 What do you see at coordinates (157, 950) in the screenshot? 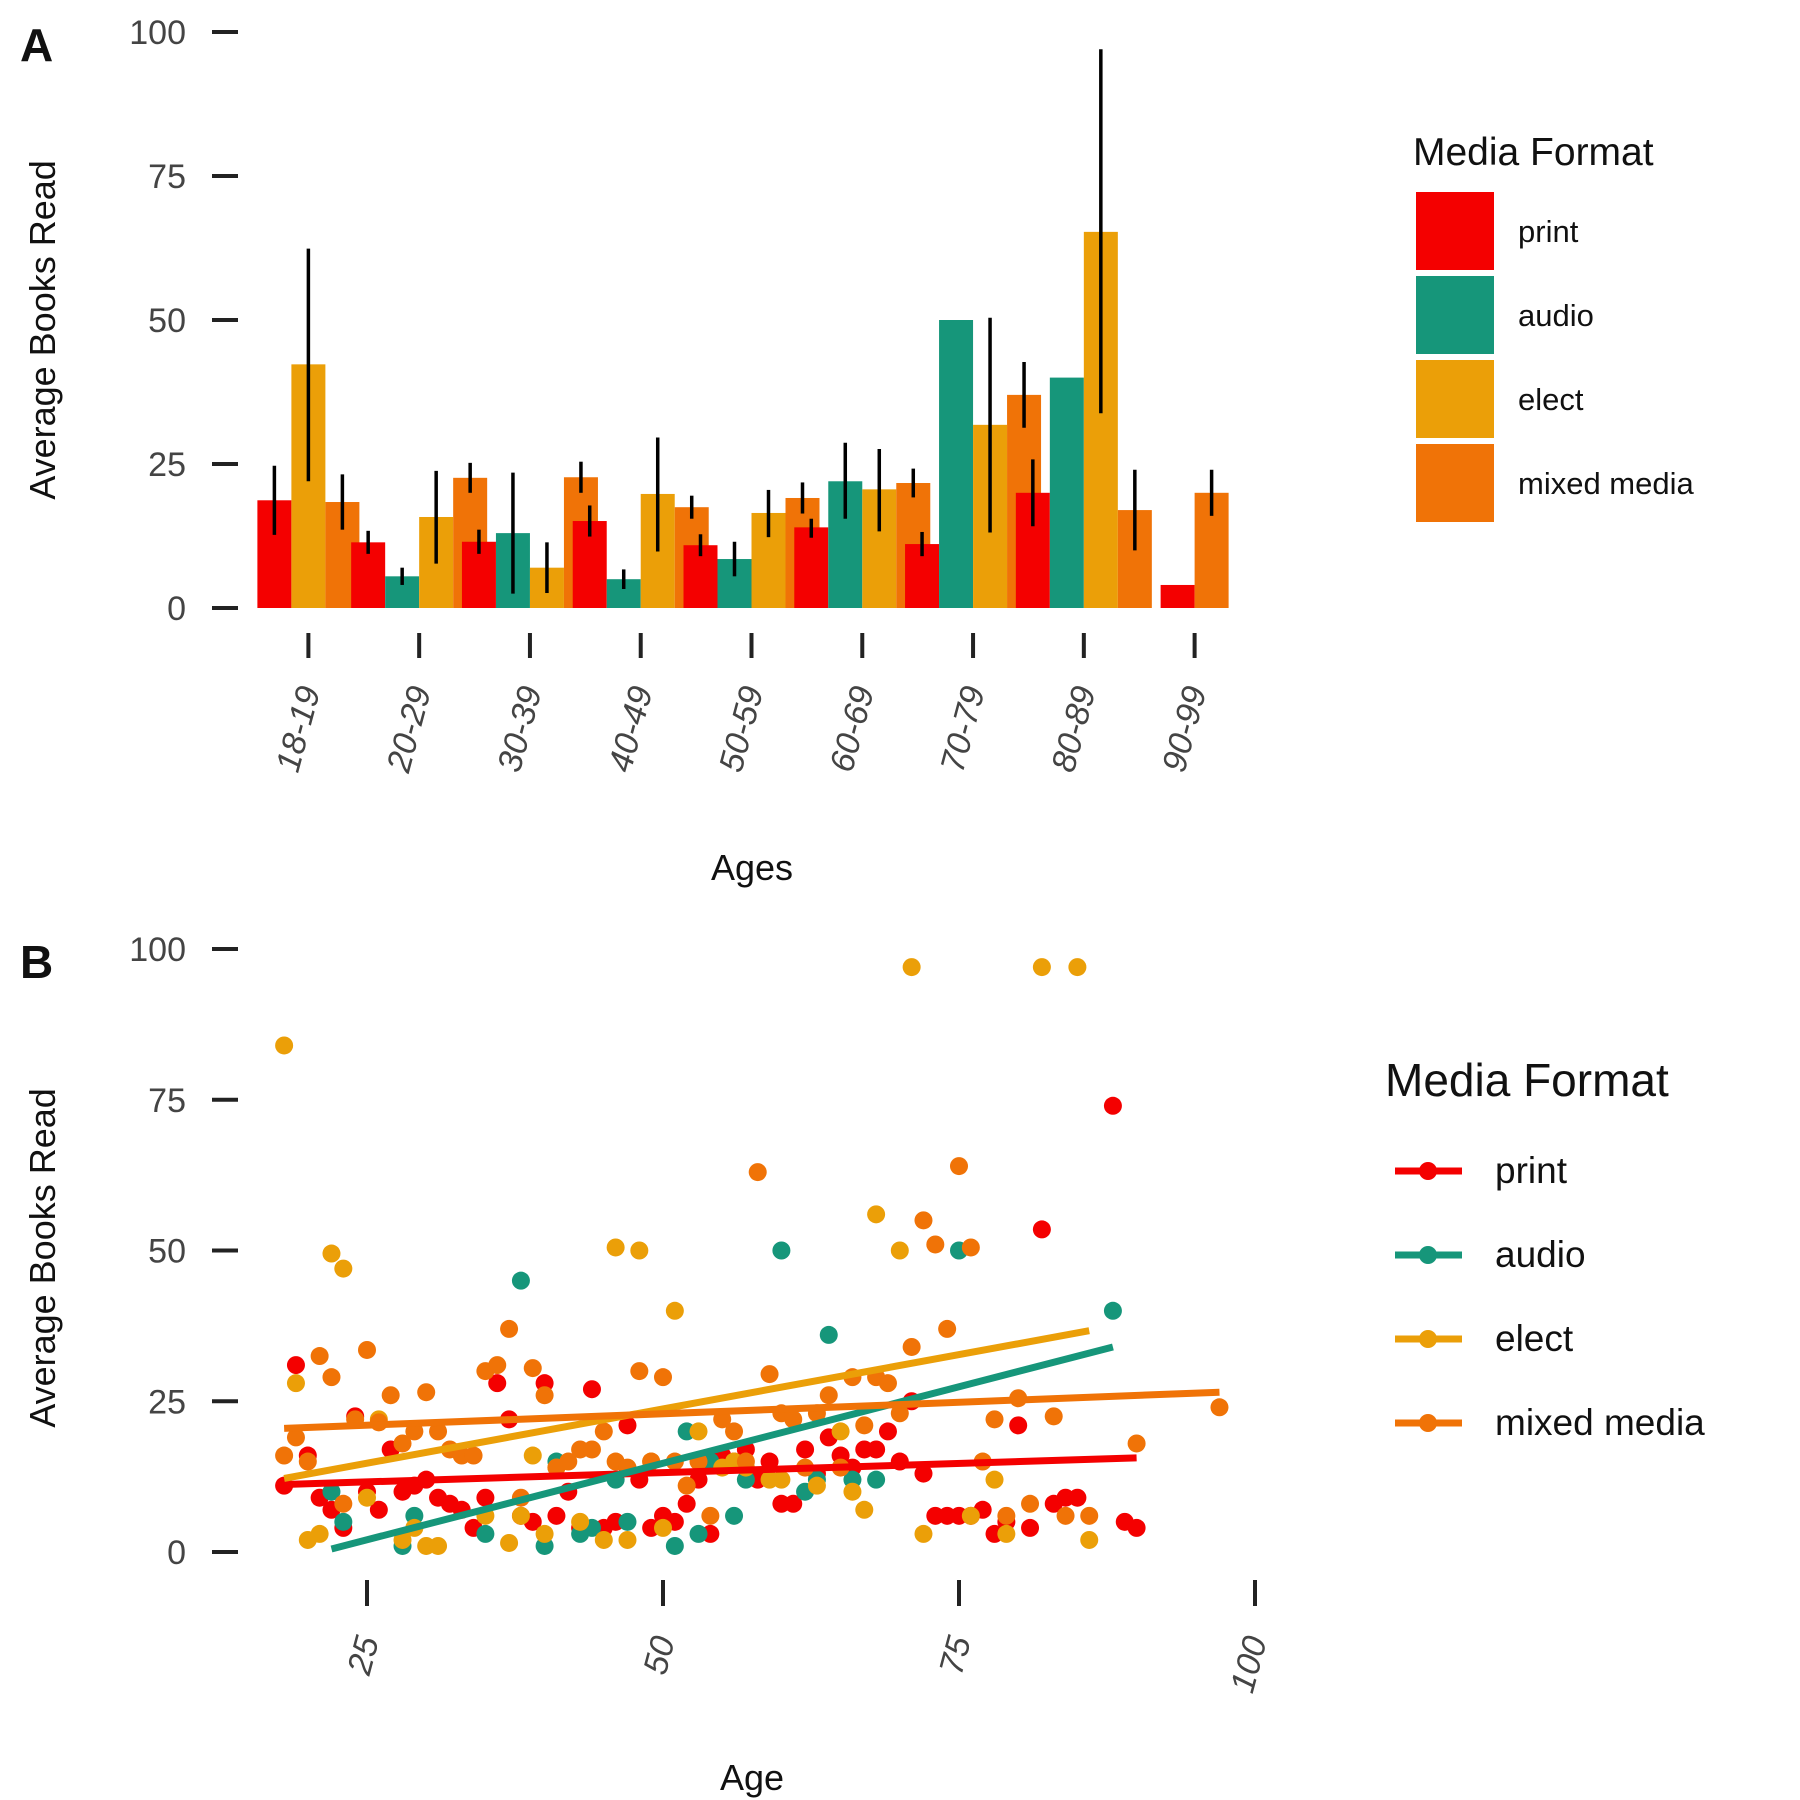
I see `y-tick-label: 100` at bounding box center [157, 950].